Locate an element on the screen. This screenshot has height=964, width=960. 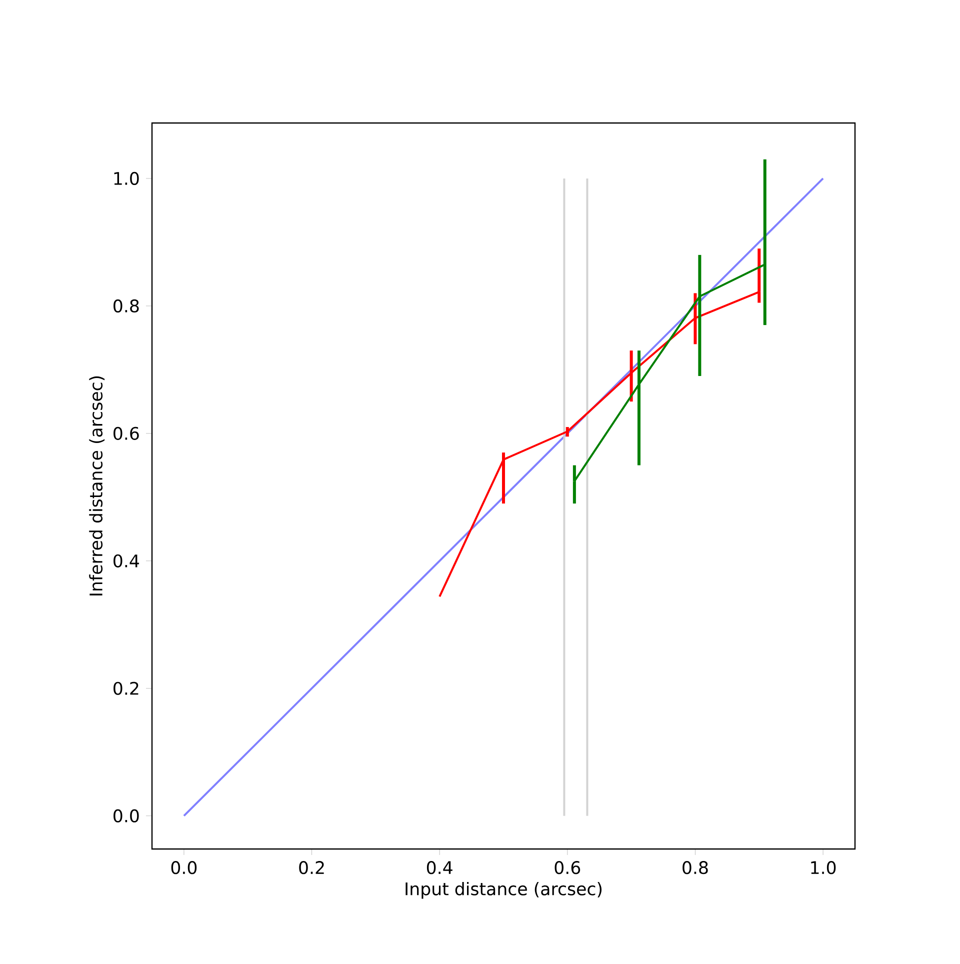
x-tick-label: 1.0 is located at coordinates (823, 867).